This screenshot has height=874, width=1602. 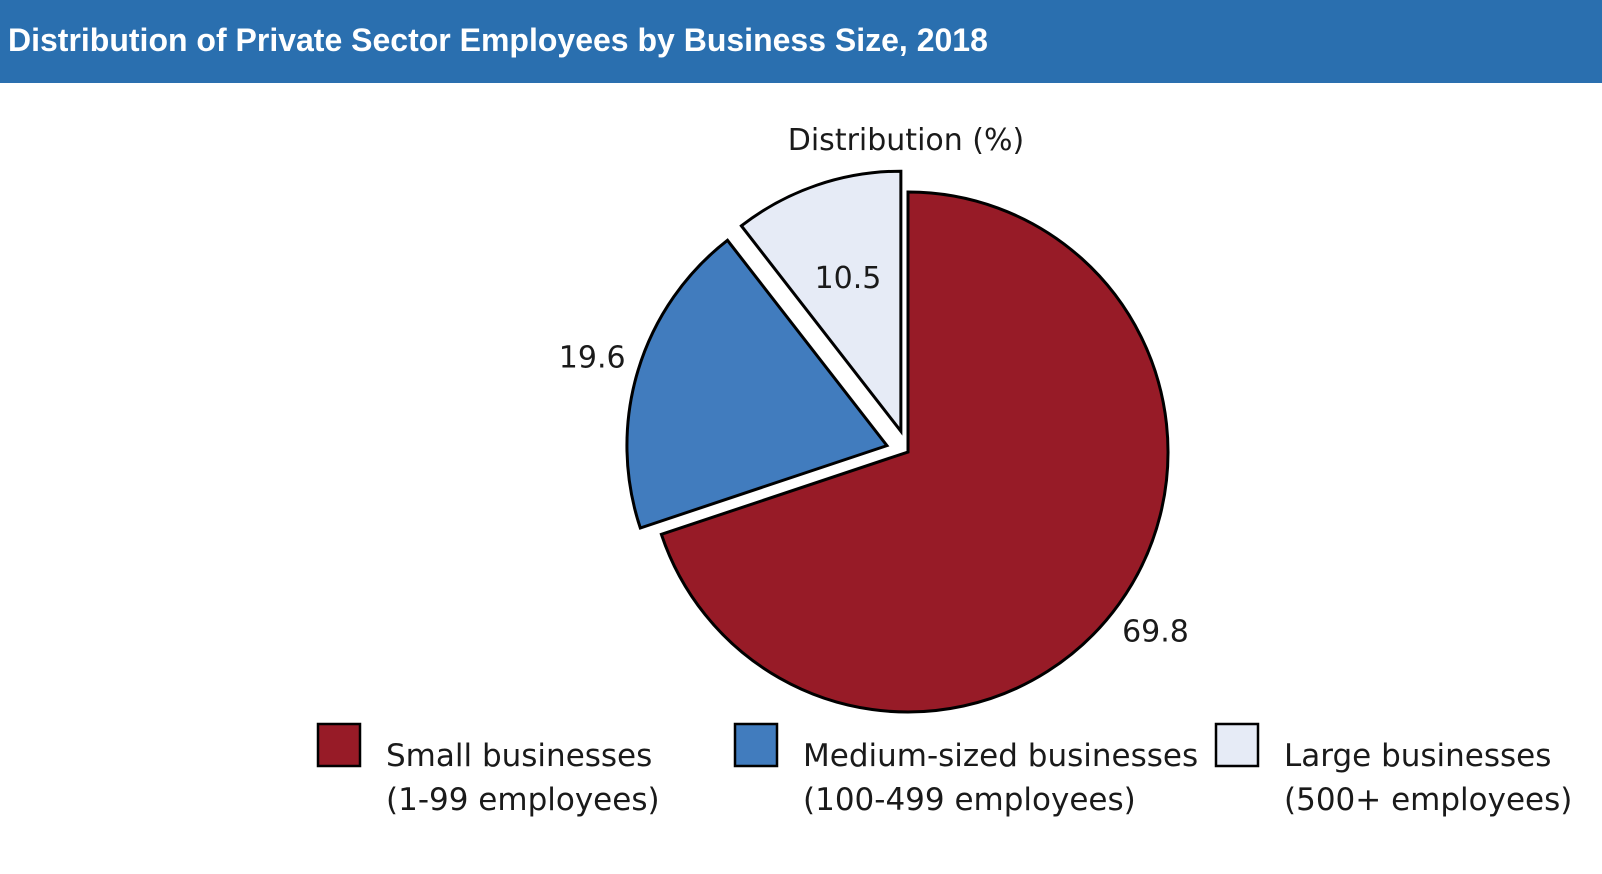 What do you see at coordinates (969, 800) in the screenshot?
I see `legend-label-2-line-2: (100-499 employees)` at bounding box center [969, 800].